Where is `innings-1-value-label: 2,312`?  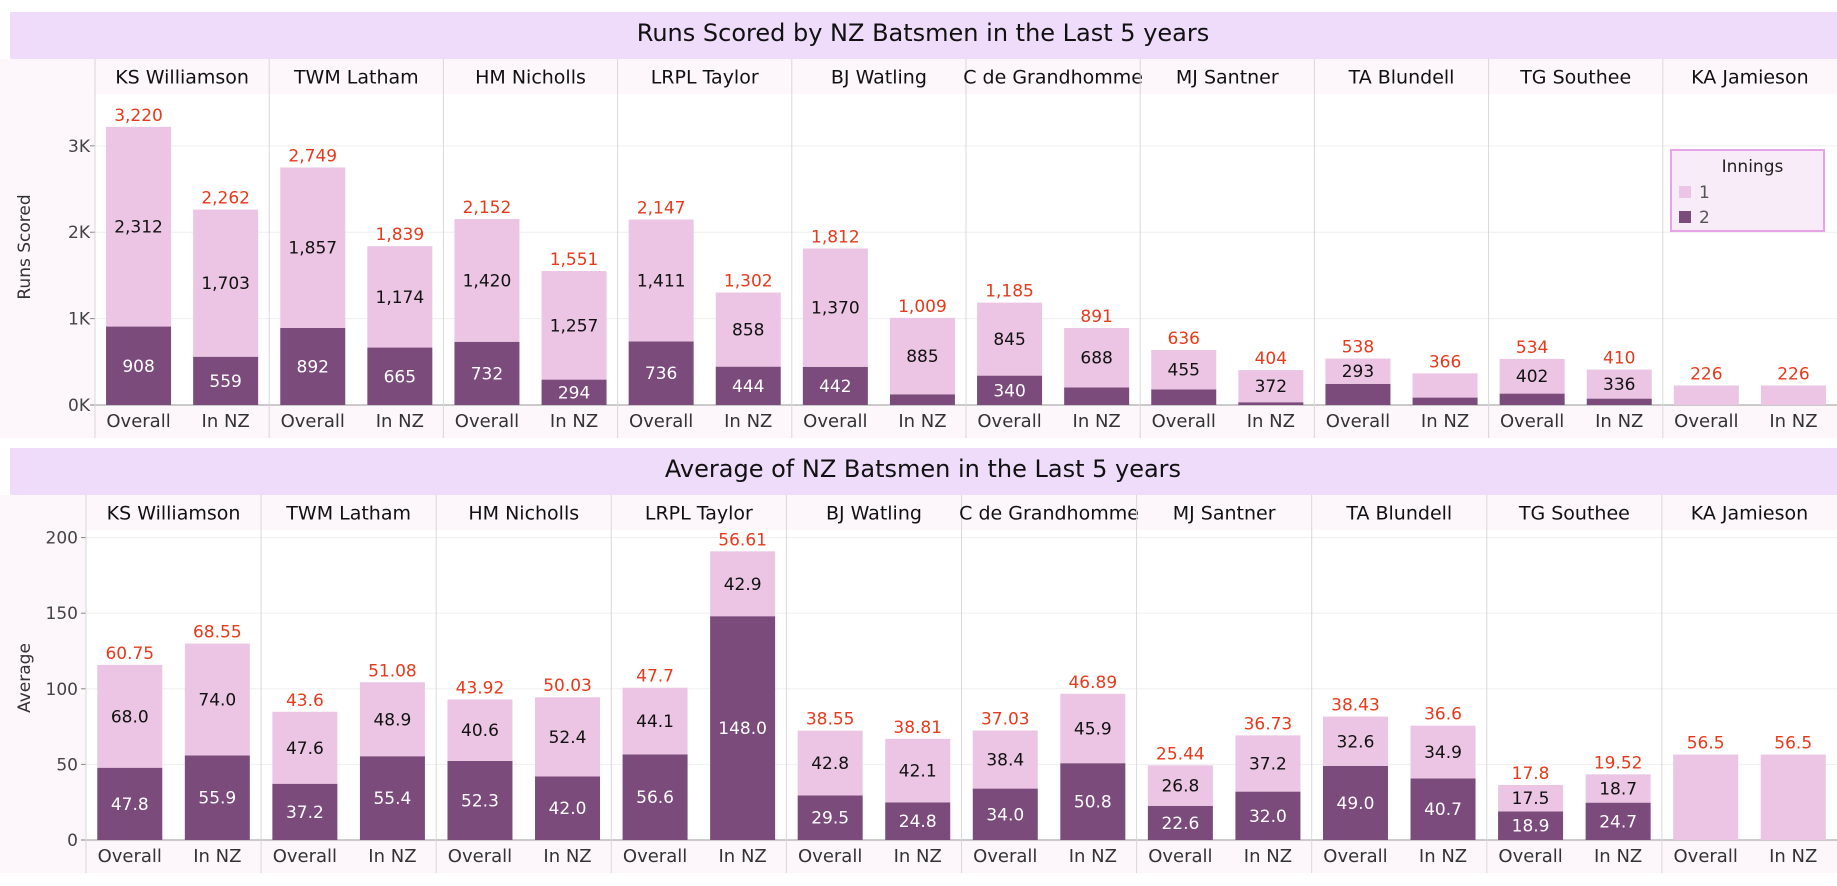 innings-1-value-label: 2,312 is located at coordinates (138, 228).